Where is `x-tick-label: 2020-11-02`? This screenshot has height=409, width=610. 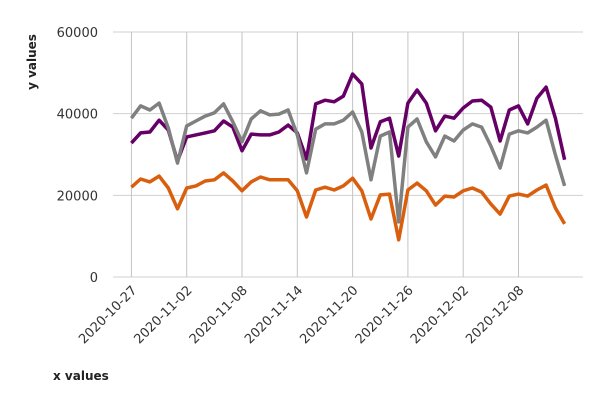 x-tick-label: 2020-11-02 is located at coordinates (164, 315).